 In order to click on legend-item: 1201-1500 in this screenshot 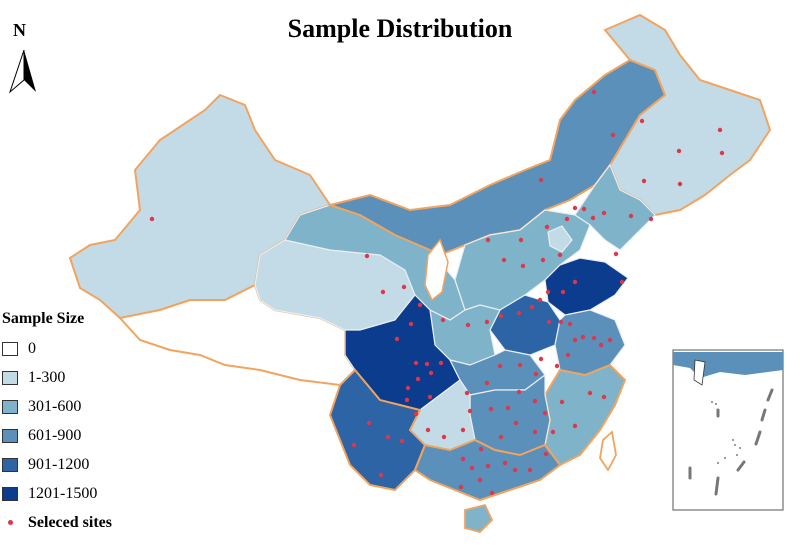, I will do `click(57, 493)`.